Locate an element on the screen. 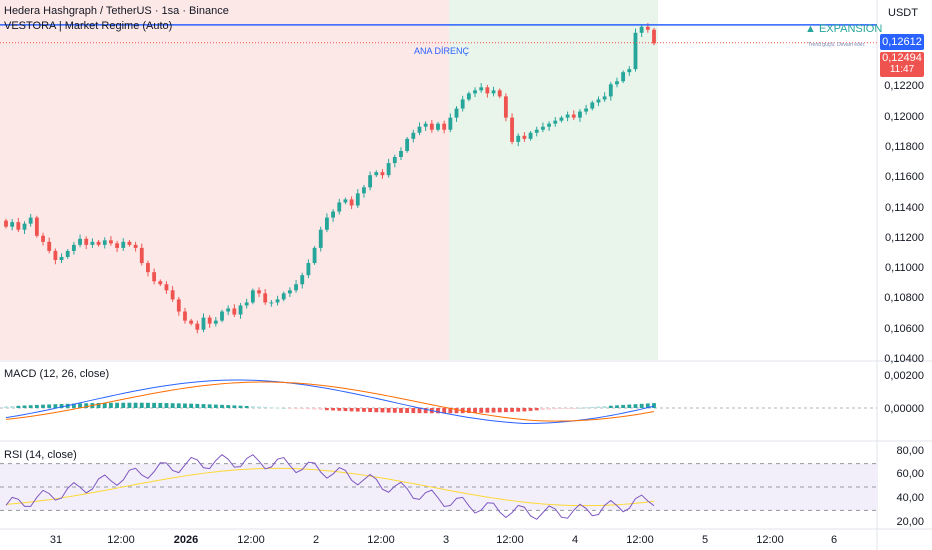  macd-line is located at coordinates (330, 401).